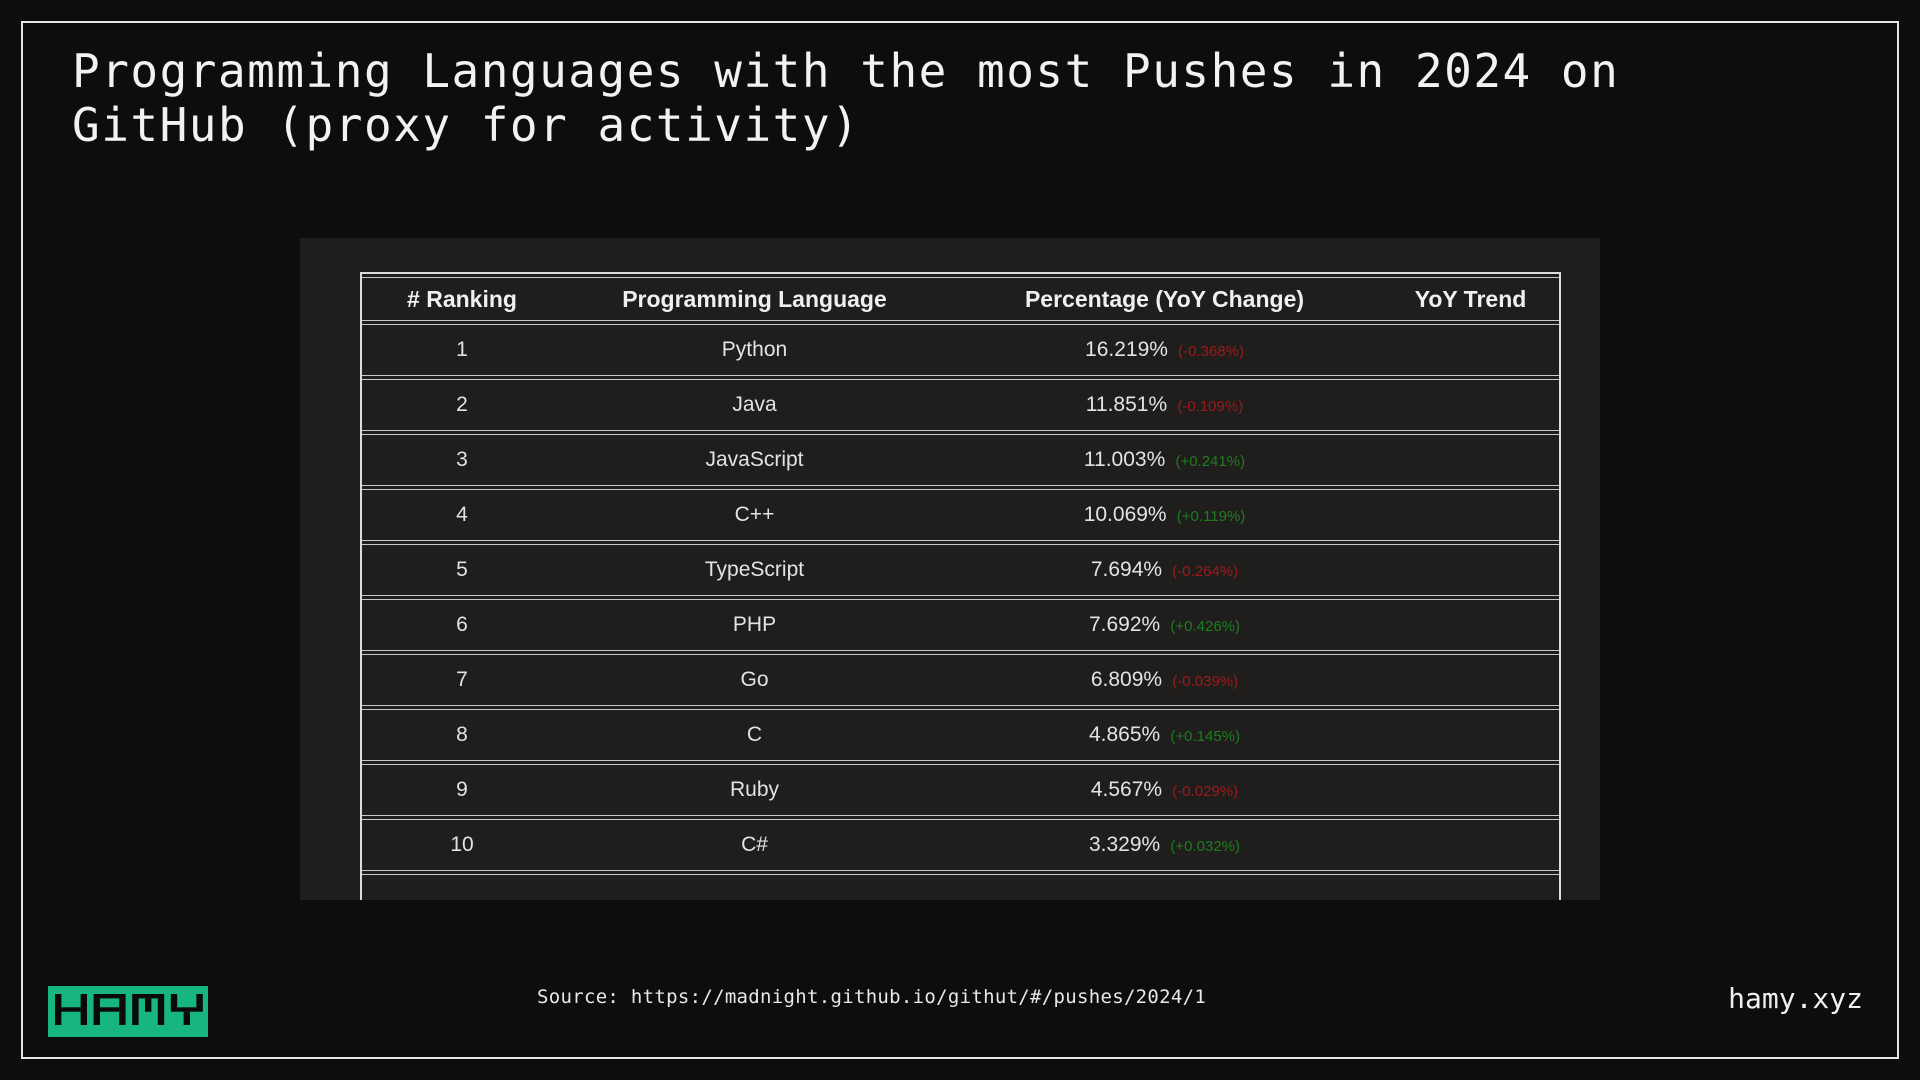 This screenshot has height=1080, width=1920. Describe the element at coordinates (754, 299) in the screenshot. I see `column-header: Programming Language` at that location.